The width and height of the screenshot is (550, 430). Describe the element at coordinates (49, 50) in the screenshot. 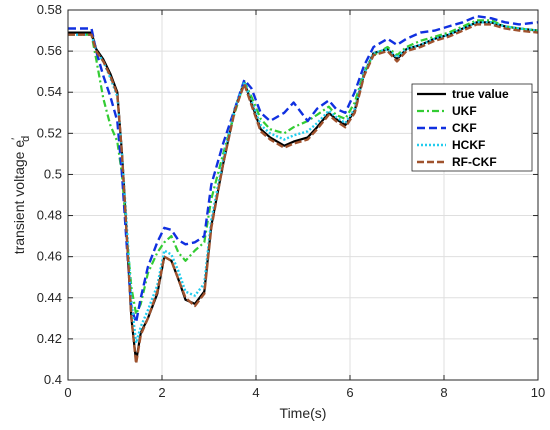

I see `y-tick-label: 0.56` at that location.